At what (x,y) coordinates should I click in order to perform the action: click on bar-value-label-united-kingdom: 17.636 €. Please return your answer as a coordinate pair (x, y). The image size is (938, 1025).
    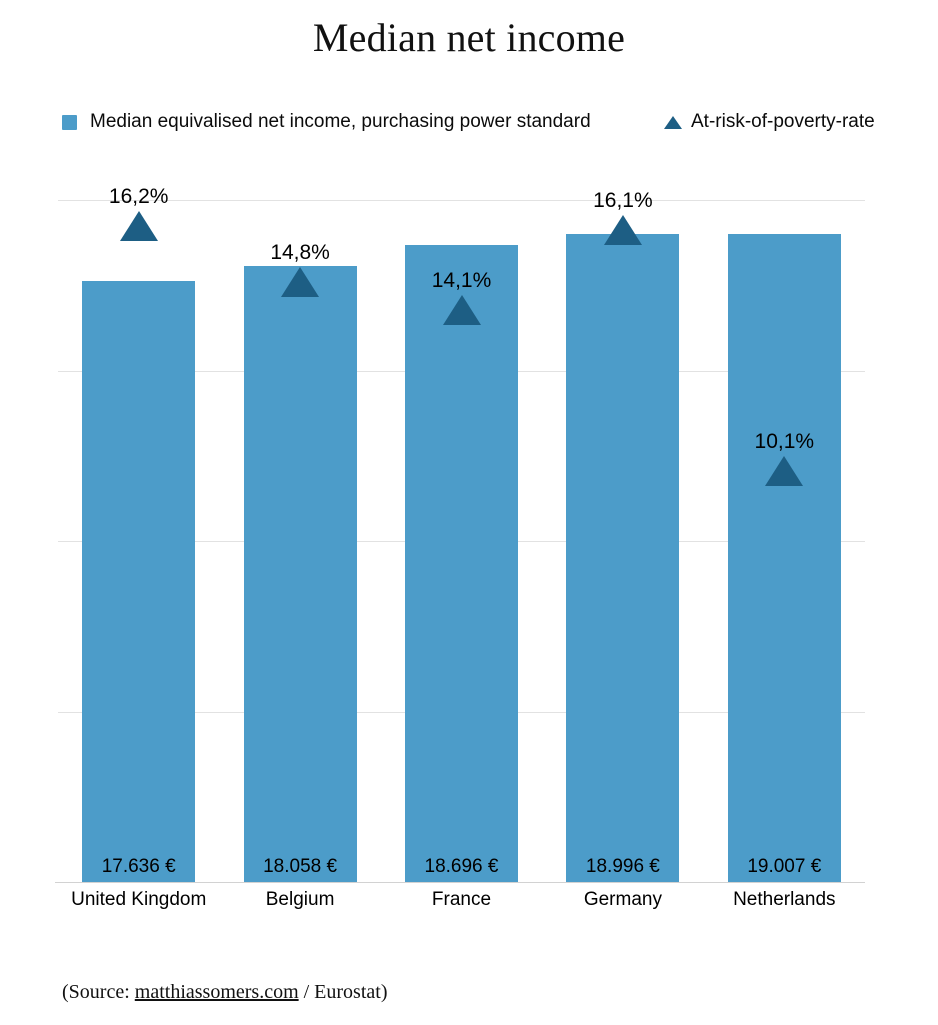
    Looking at the image, I should click on (138, 866).